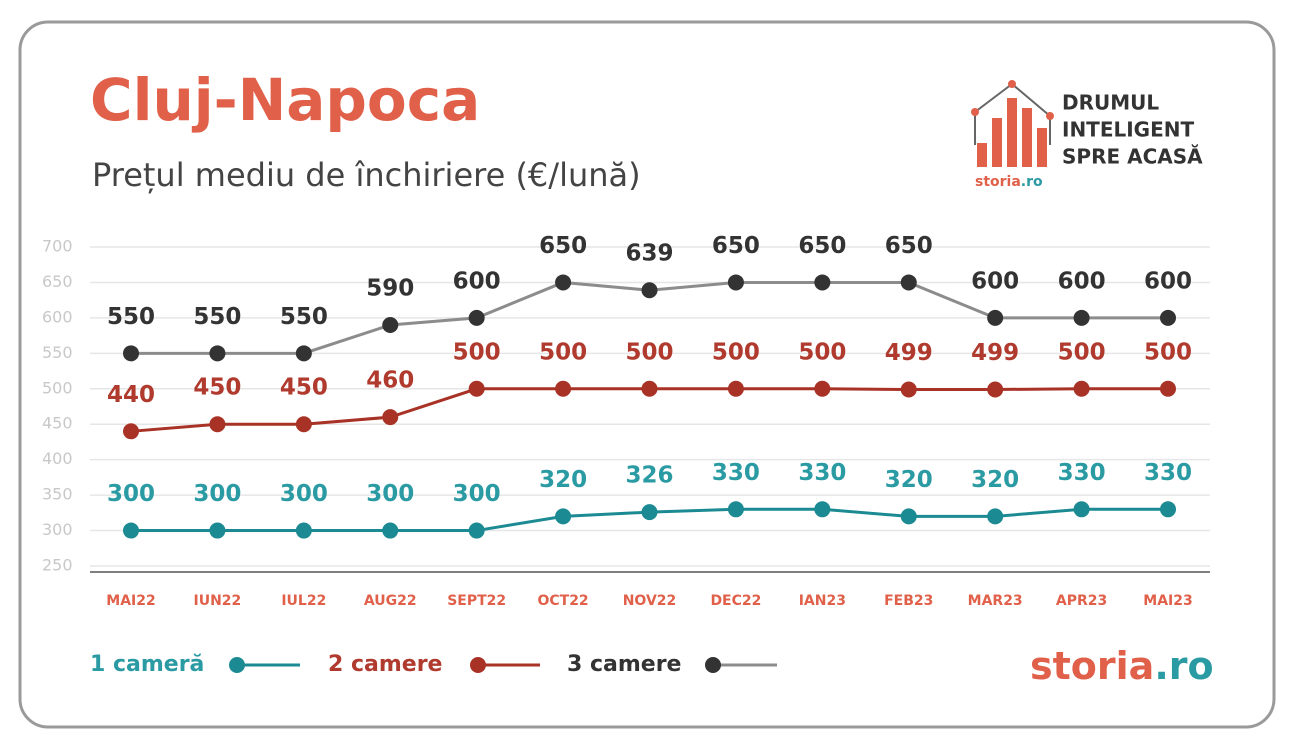 Image resolution: width=1293 pixels, height=750 pixels. Describe the element at coordinates (624, 664) in the screenshot. I see `legend-label: 3 camere` at that location.